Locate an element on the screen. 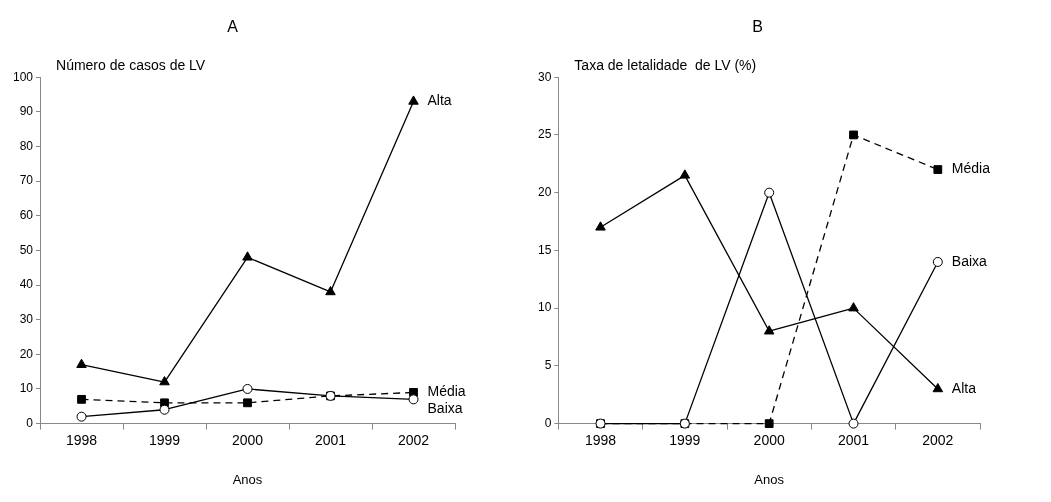 This screenshot has height=502, width=1051. y-tick-label: 15 is located at coordinates (544, 249).